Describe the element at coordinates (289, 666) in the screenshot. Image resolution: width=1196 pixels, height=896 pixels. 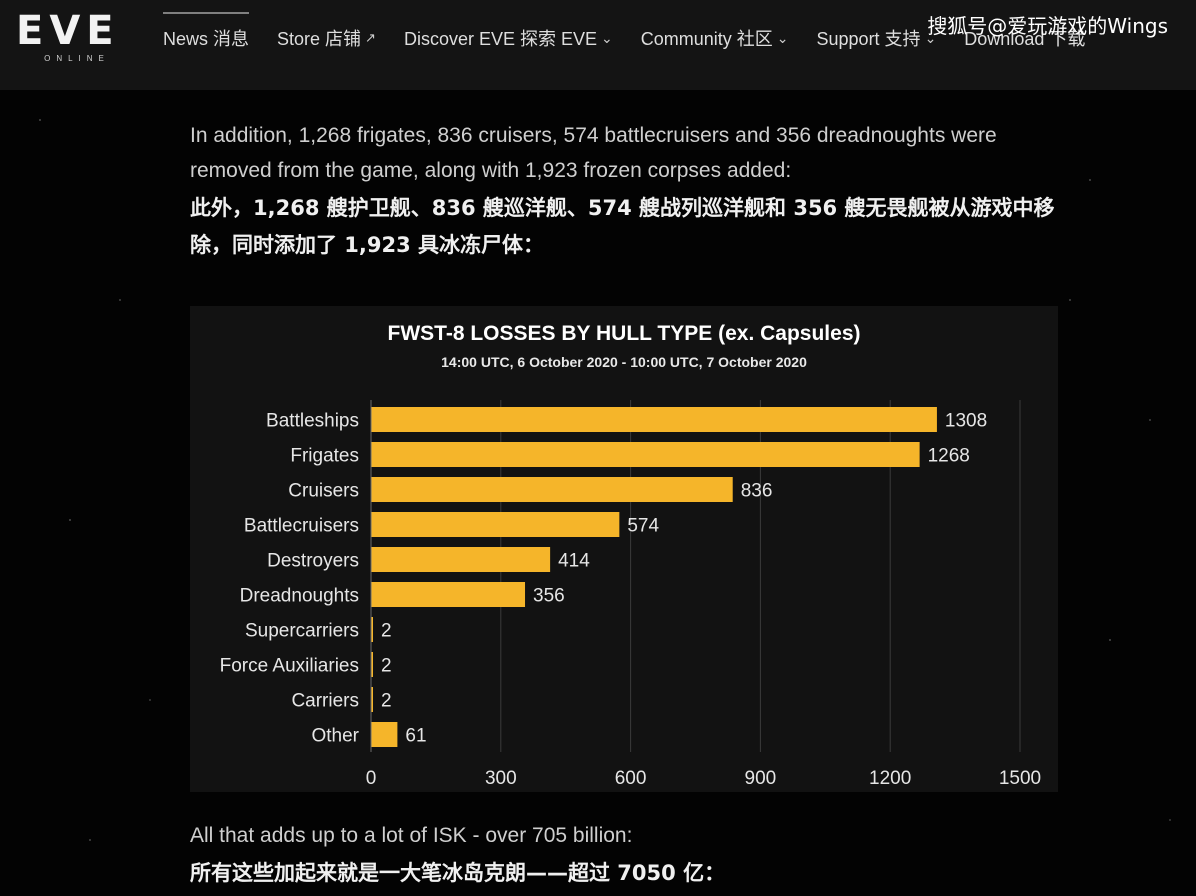
I see `category-label: Force Auxiliaries` at that location.